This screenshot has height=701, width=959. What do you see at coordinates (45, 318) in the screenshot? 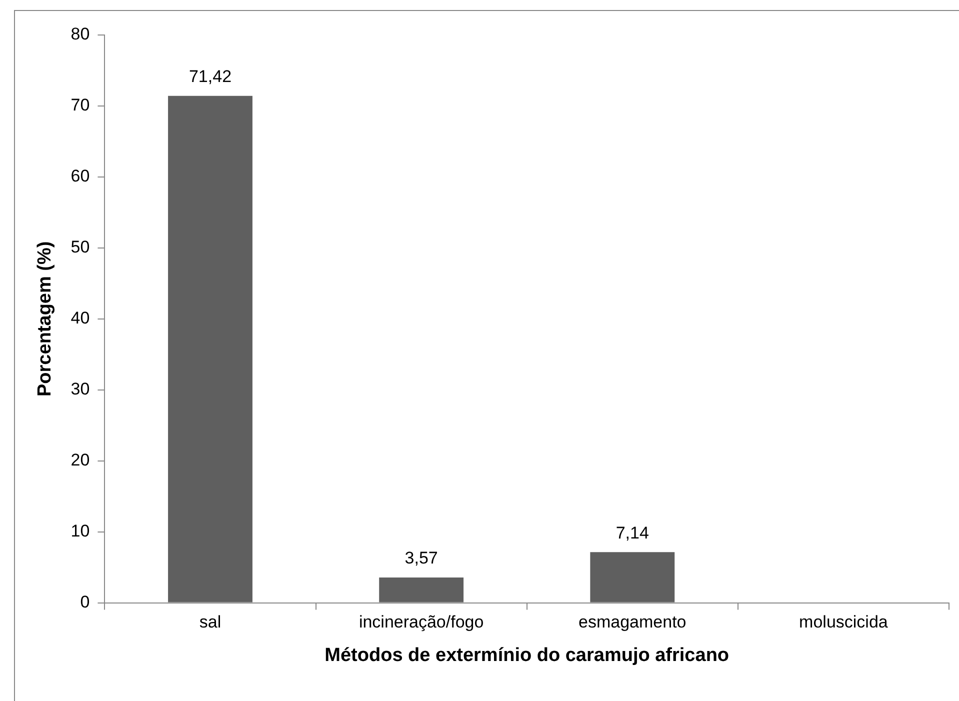
I see `y-axis-title: Porcentagem (%)` at bounding box center [45, 318].